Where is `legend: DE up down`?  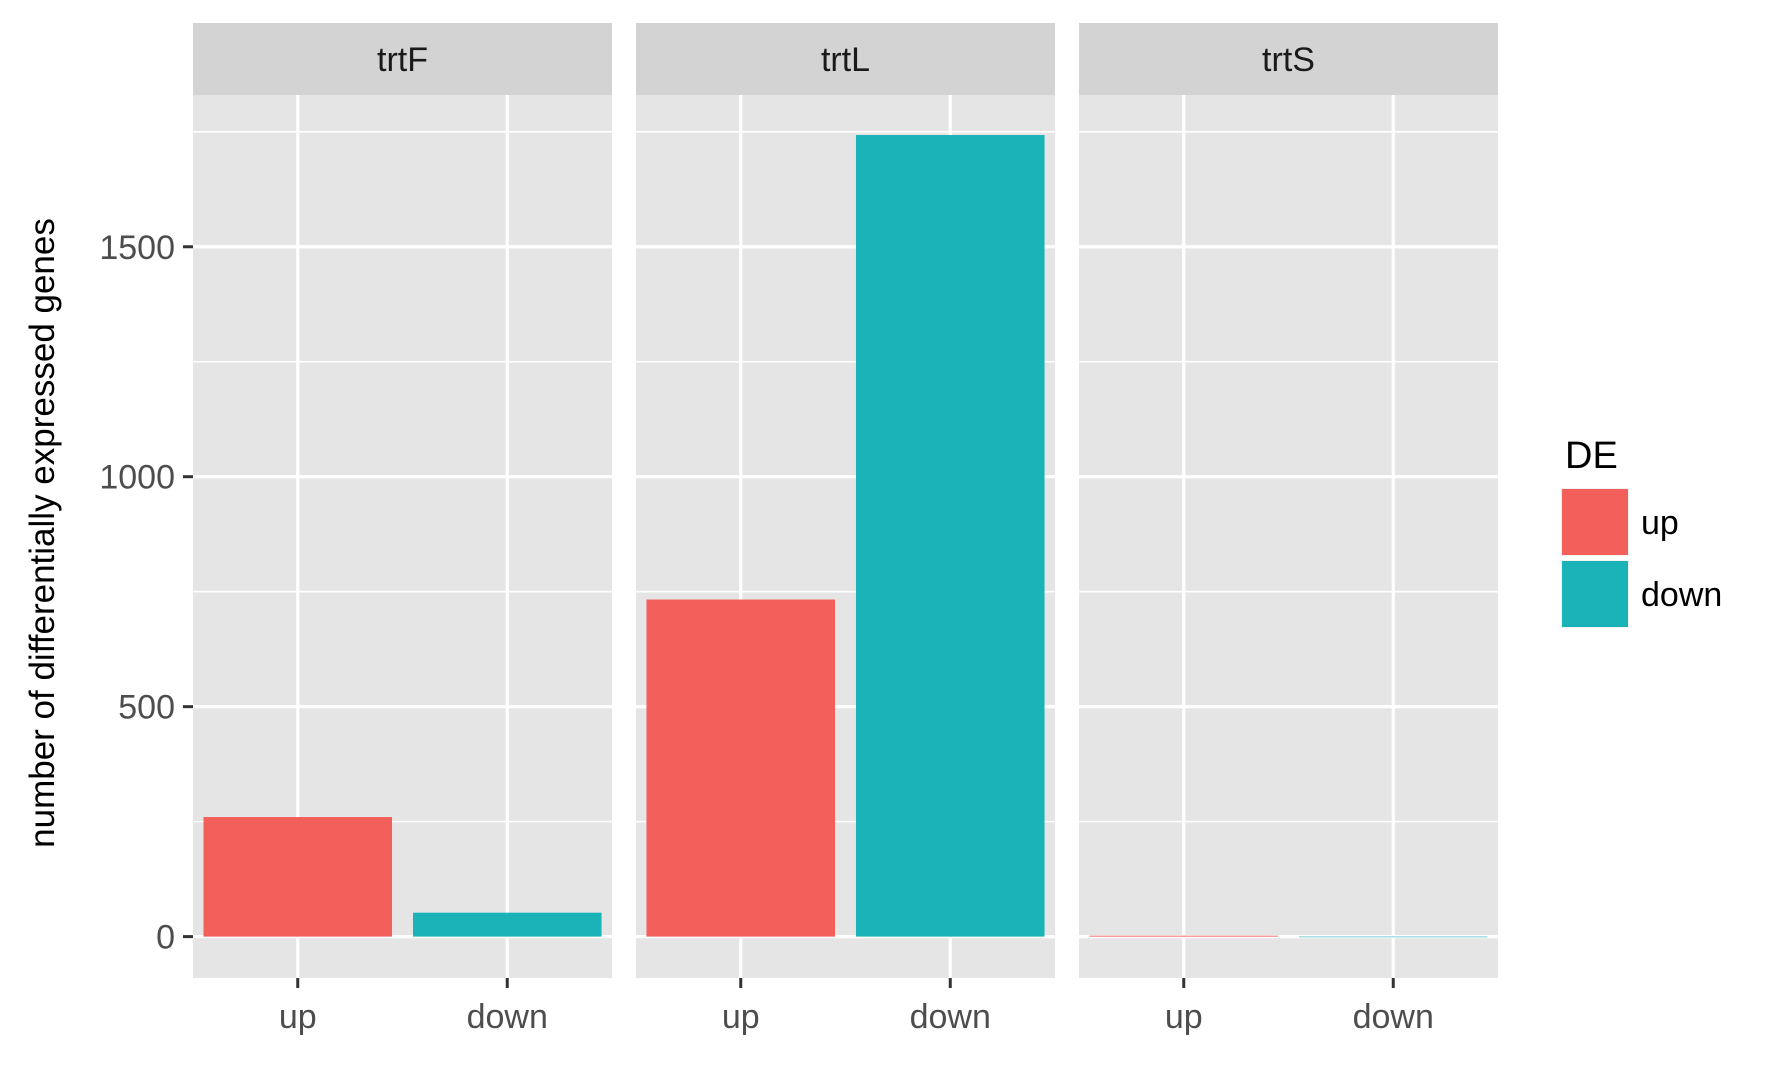 legend: DE up down is located at coordinates (1641, 531).